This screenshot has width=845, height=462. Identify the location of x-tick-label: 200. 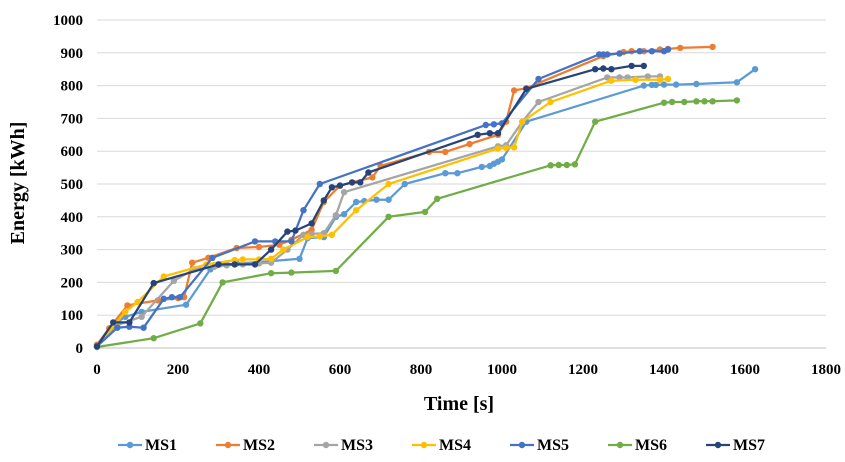
(178, 370).